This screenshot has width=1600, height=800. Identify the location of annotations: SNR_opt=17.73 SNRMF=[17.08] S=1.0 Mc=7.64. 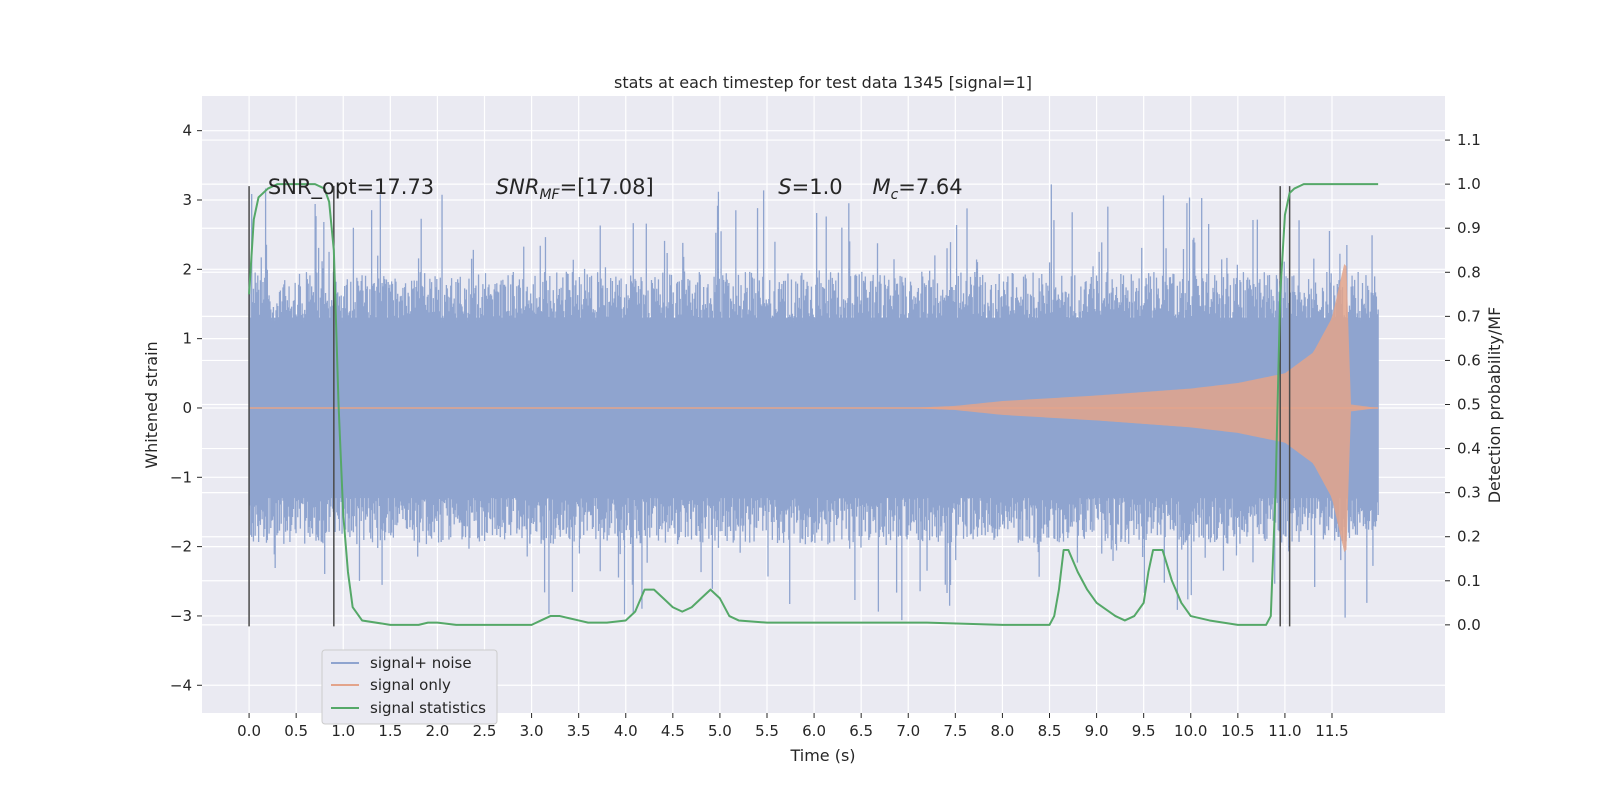
(615, 189).